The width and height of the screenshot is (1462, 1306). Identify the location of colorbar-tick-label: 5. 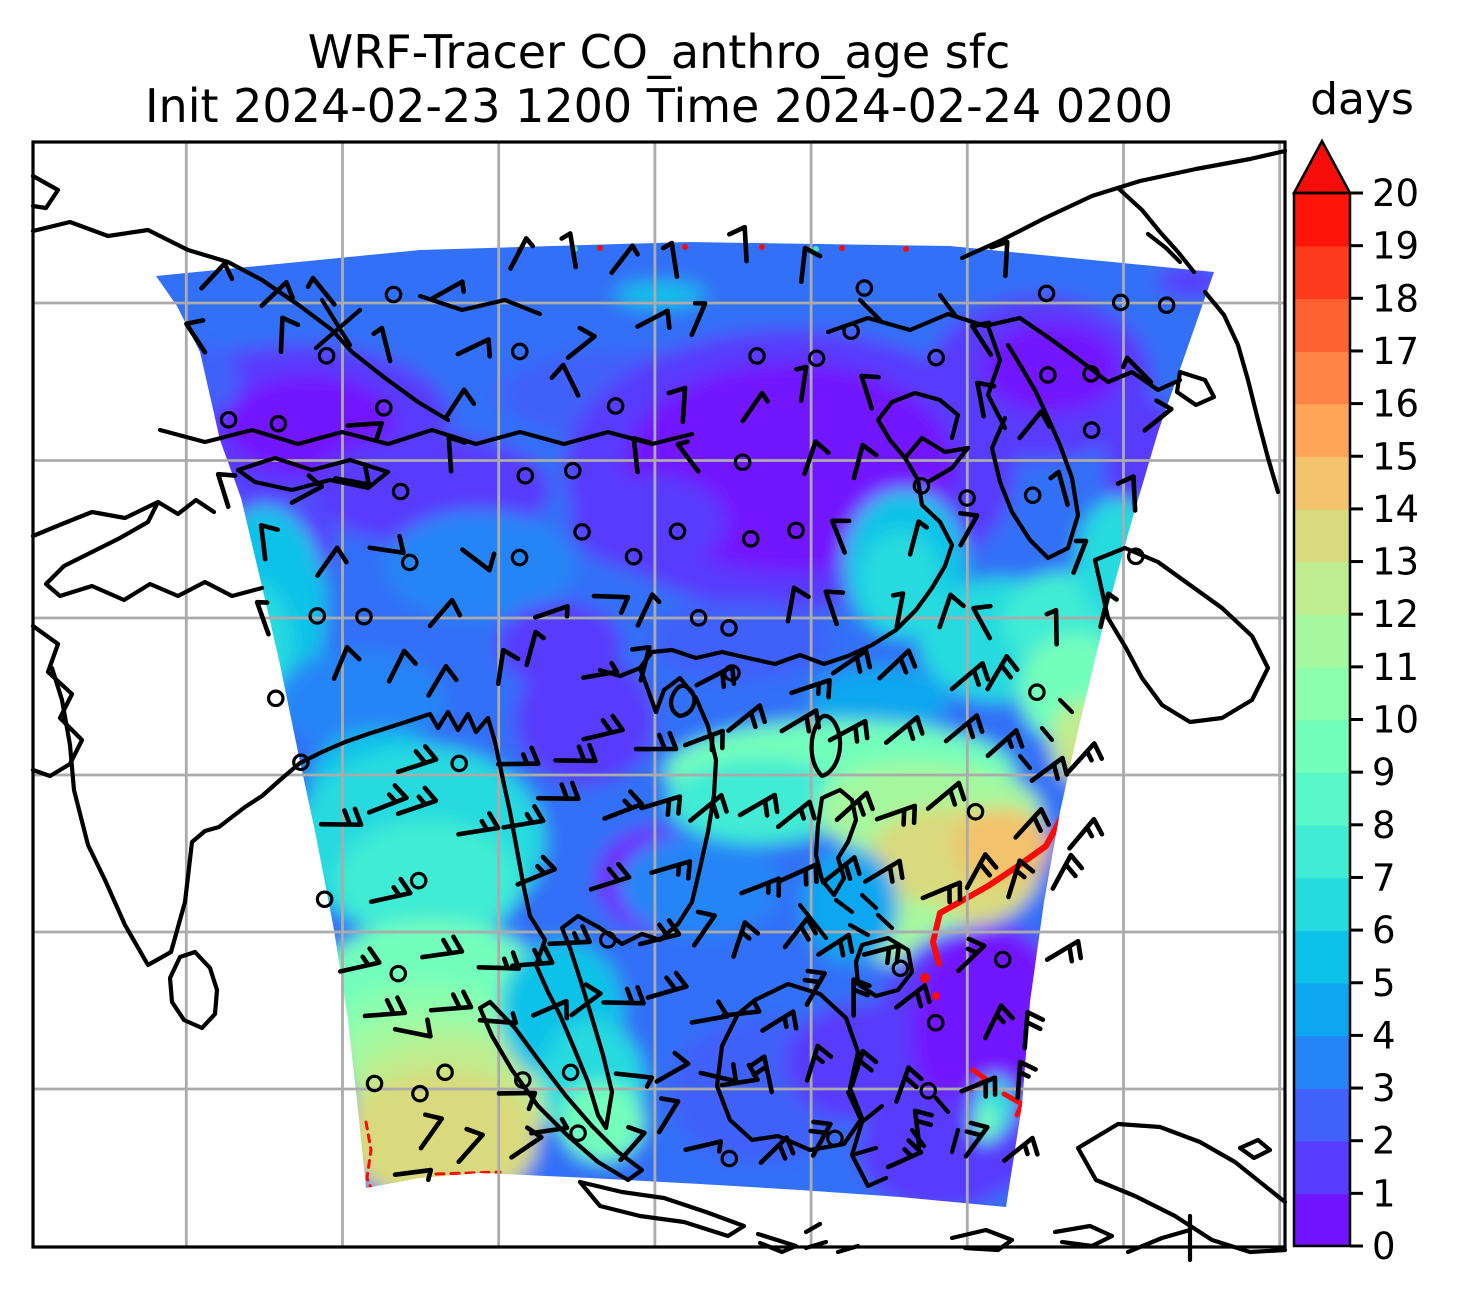
(1384, 983).